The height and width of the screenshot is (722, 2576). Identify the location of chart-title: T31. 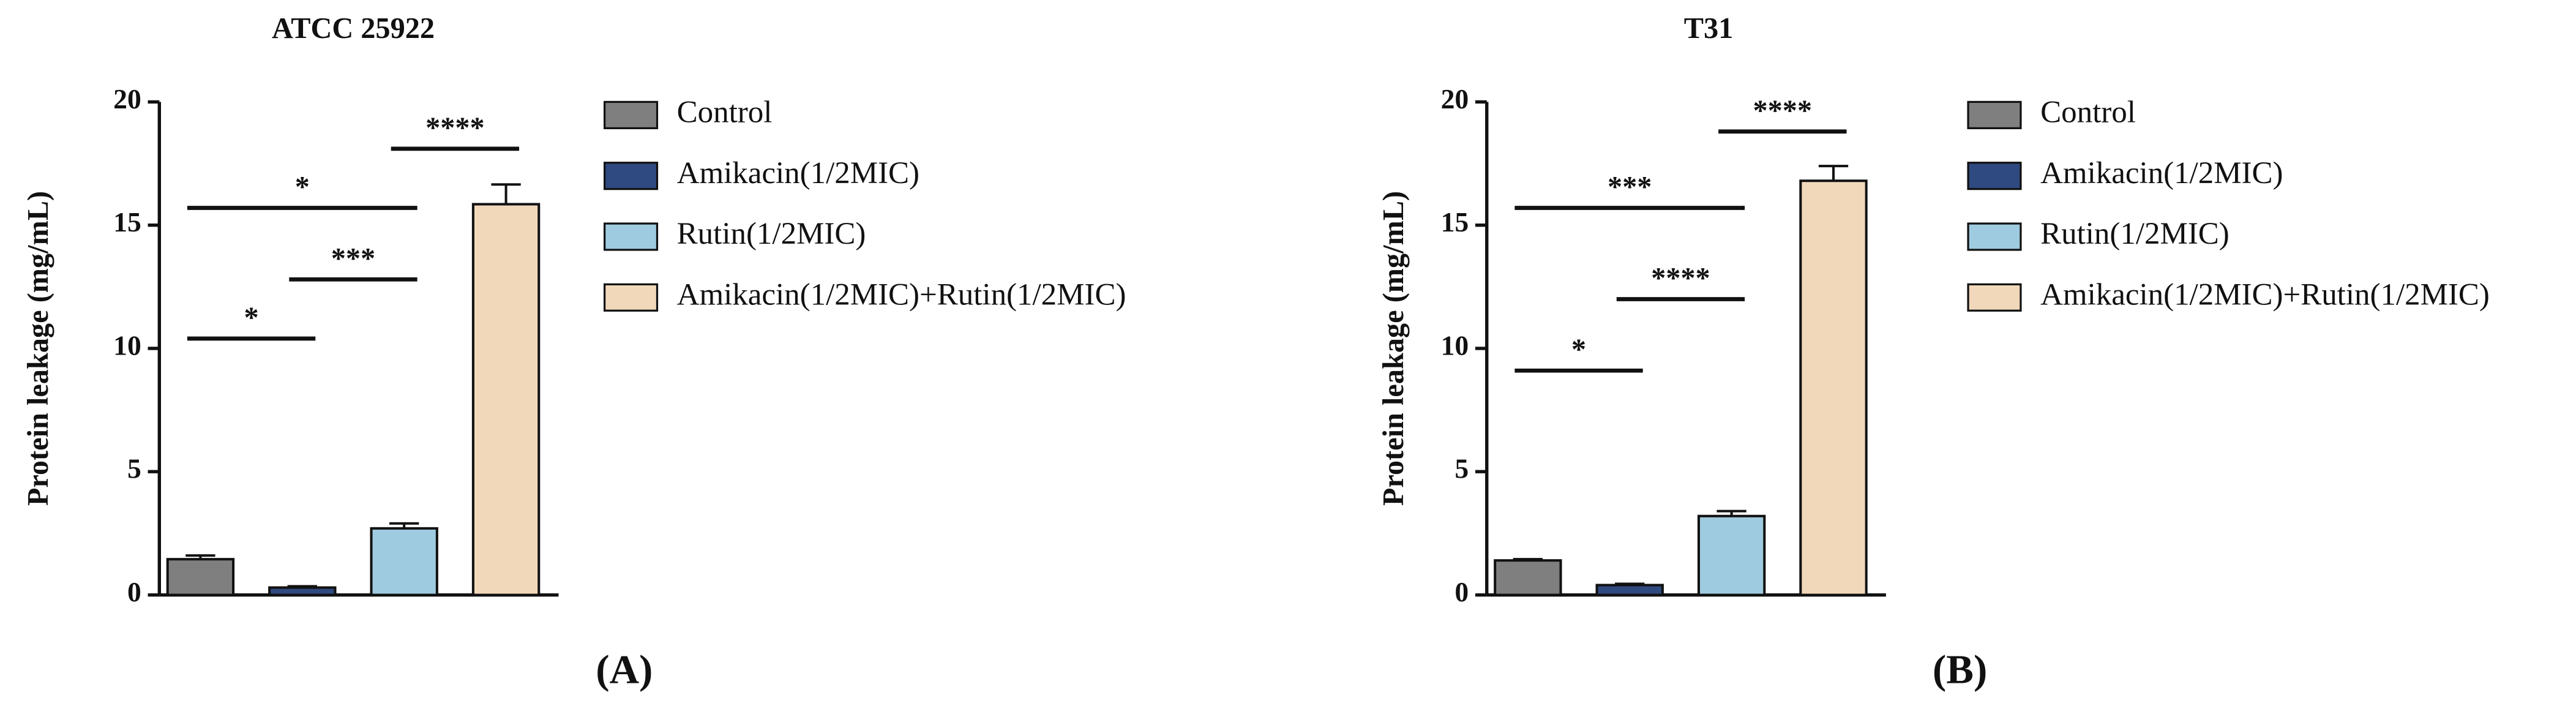
(1709, 29).